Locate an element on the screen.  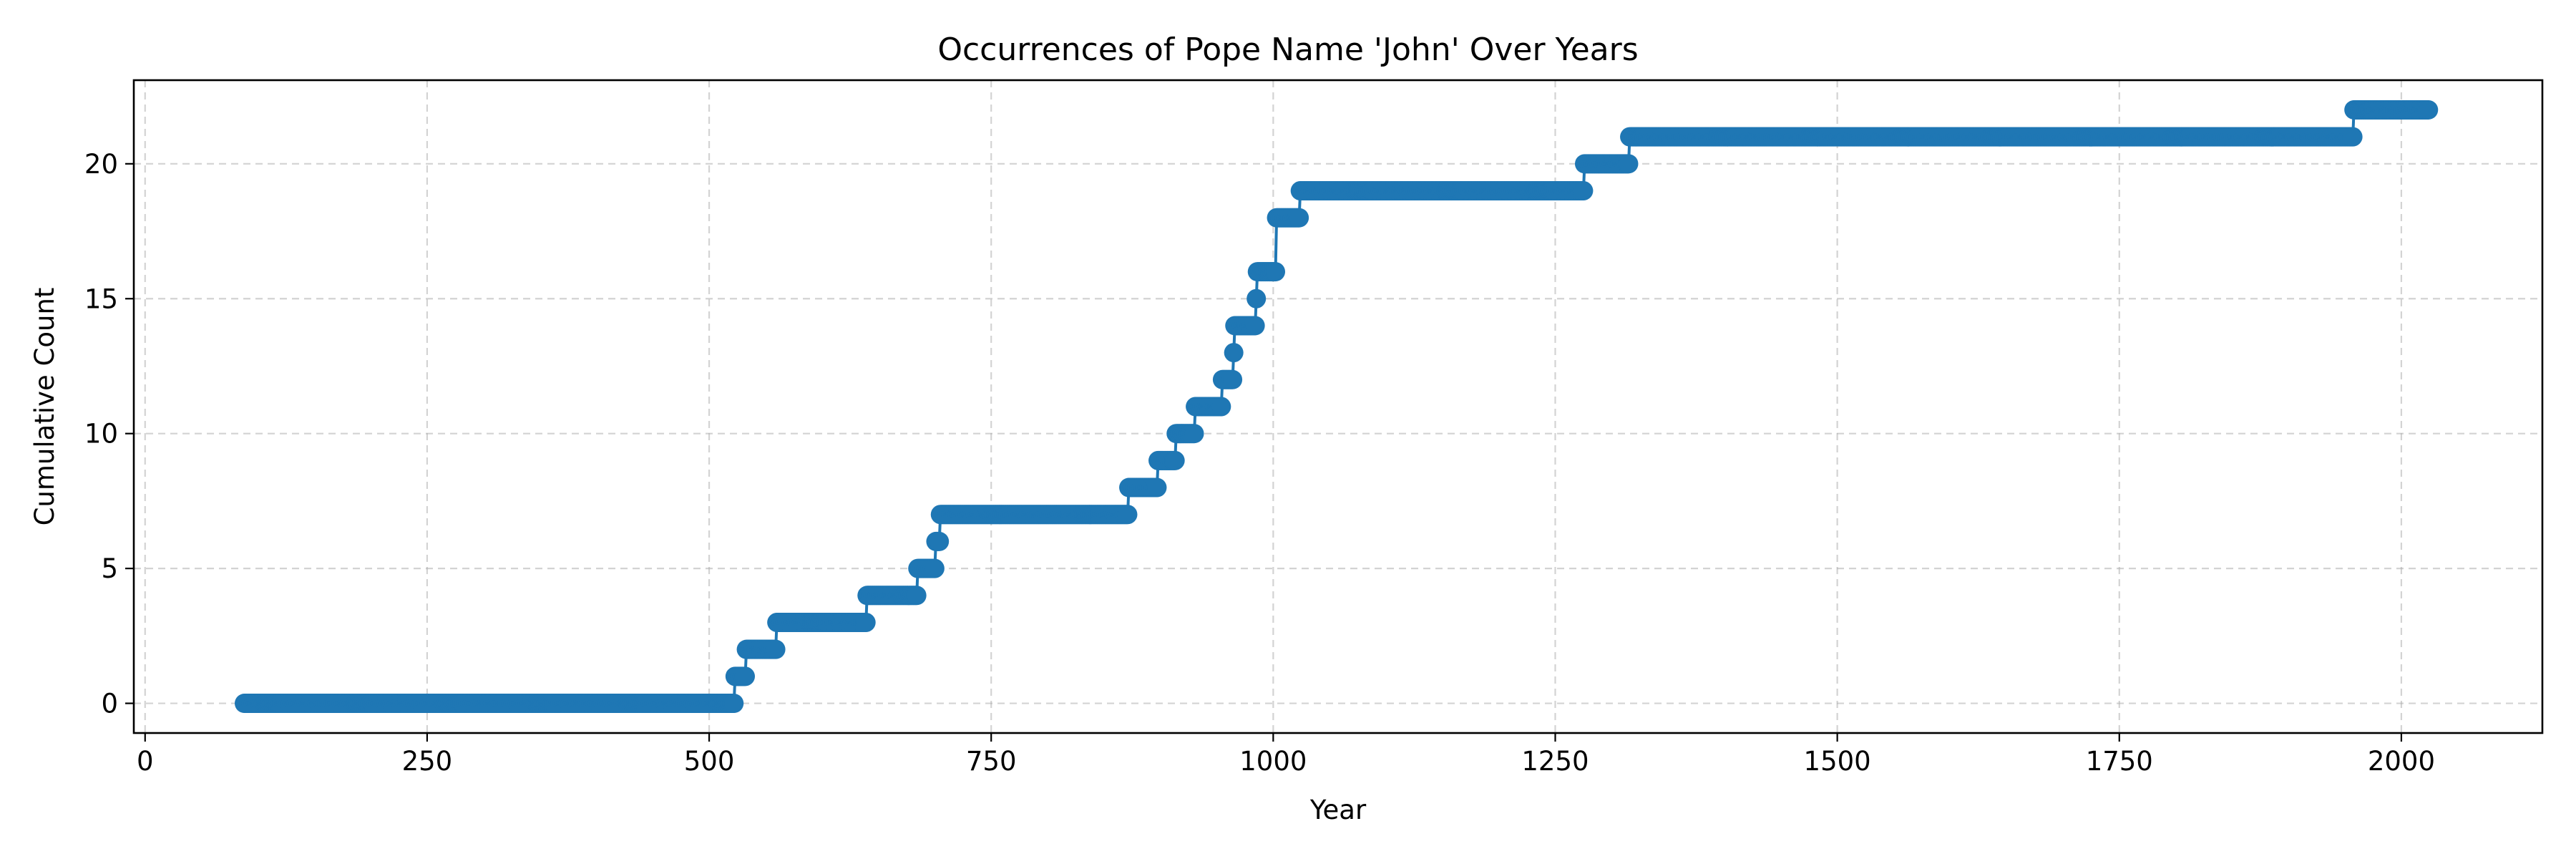
x-axis: 0 250 500 750 1000 1250 1500 1750 2000 is located at coordinates (1286, 755).